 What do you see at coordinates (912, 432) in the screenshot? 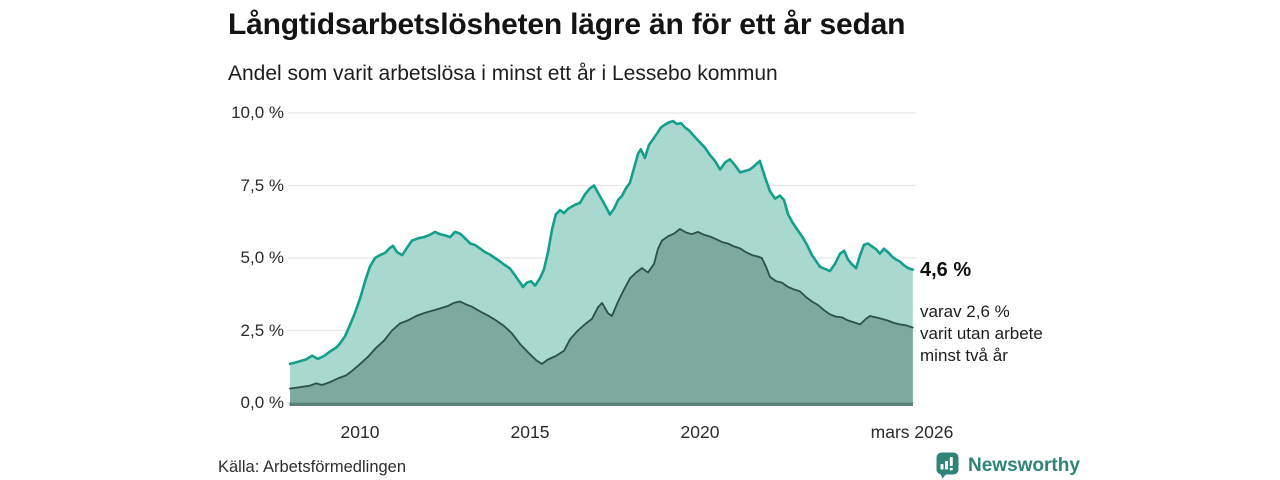
I see `x-axis-label-mars-2026: mars 2026` at bounding box center [912, 432].